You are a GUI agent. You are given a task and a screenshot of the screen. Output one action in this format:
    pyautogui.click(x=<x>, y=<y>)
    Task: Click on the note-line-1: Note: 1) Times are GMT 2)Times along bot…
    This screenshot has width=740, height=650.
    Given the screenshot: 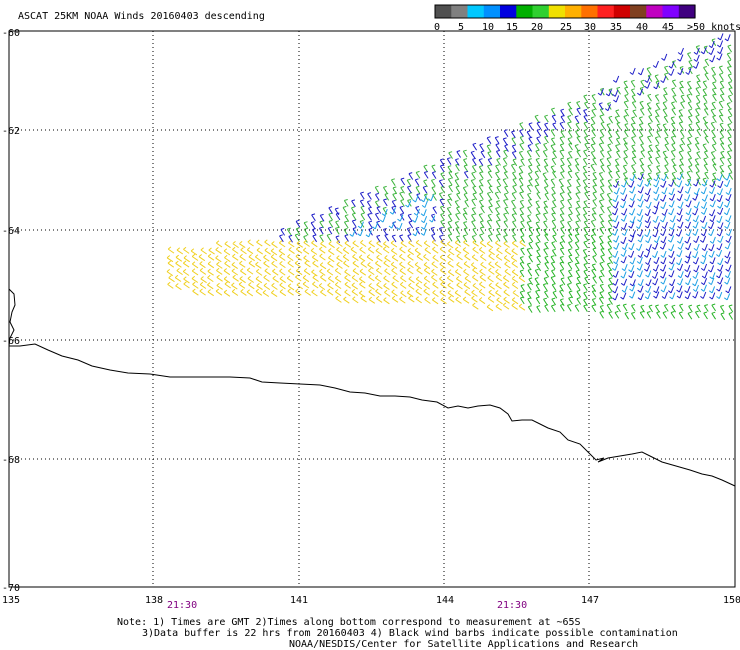 What is the action you would take?
    pyautogui.click(x=349, y=622)
    